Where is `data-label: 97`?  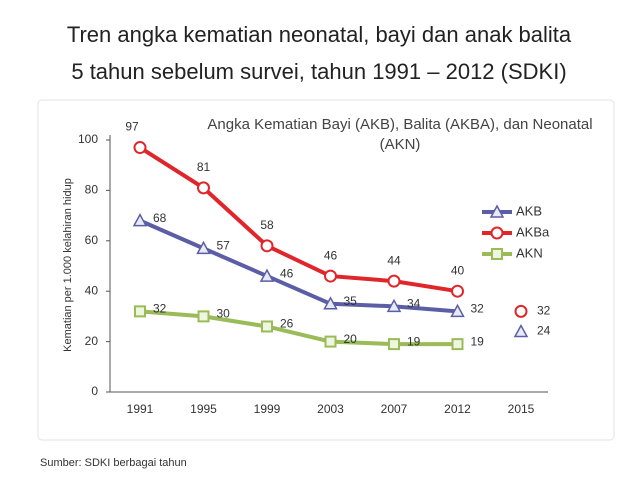 data-label: 97 is located at coordinates (132, 127).